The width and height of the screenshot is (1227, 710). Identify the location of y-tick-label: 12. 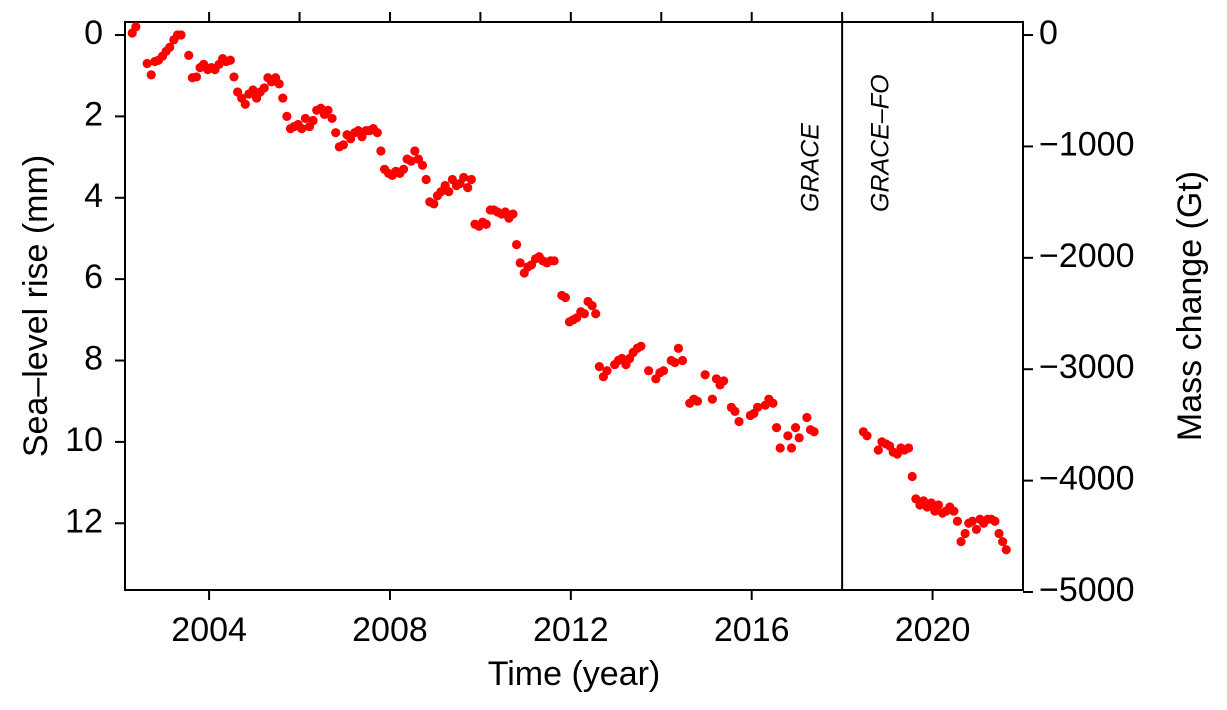
(84, 521).